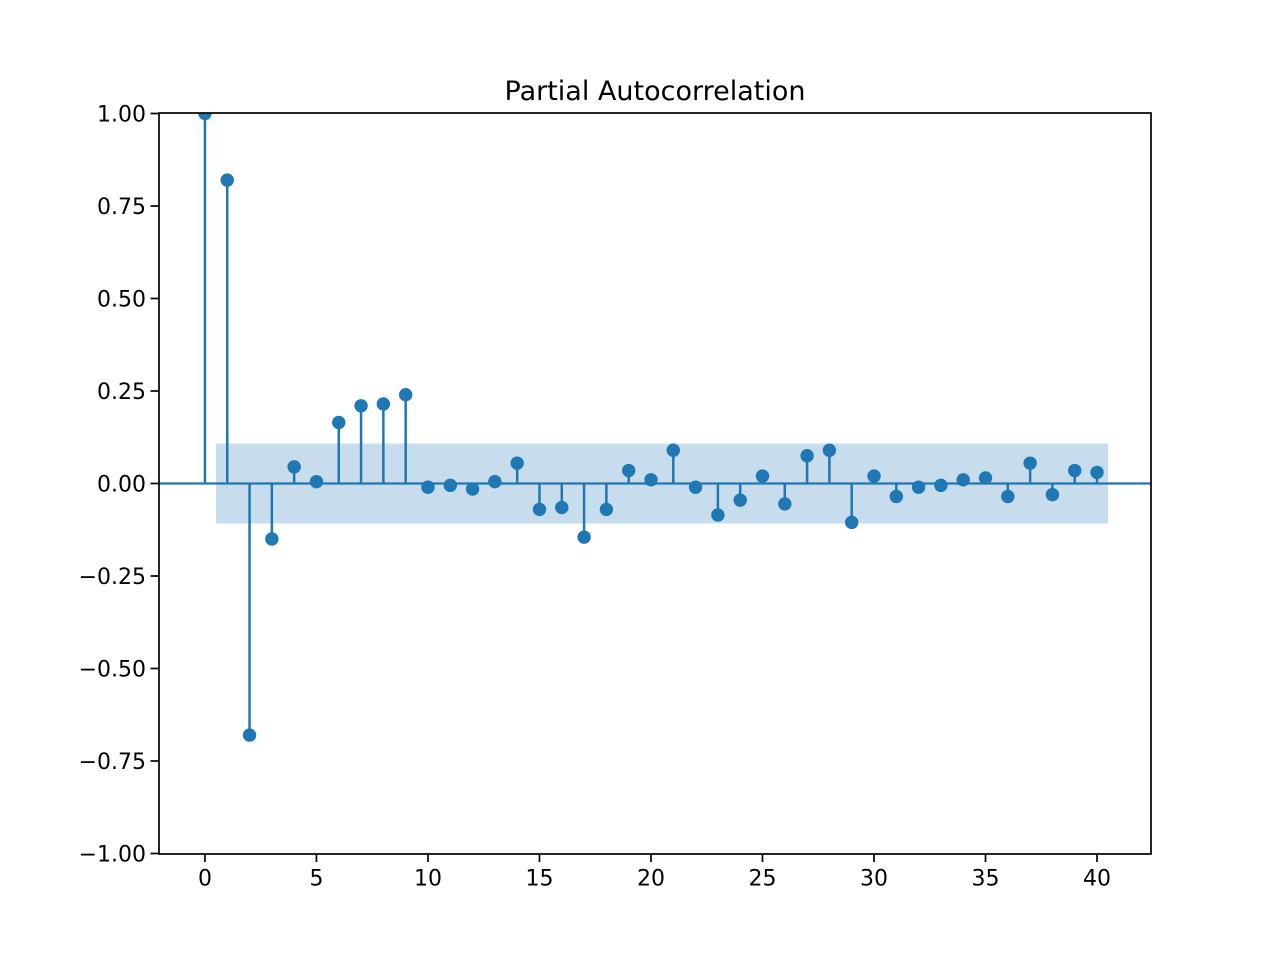 The image size is (1280, 960). Describe the element at coordinates (112, 670) in the screenshot. I see `y-tick-label--0.5: −0.50` at that location.